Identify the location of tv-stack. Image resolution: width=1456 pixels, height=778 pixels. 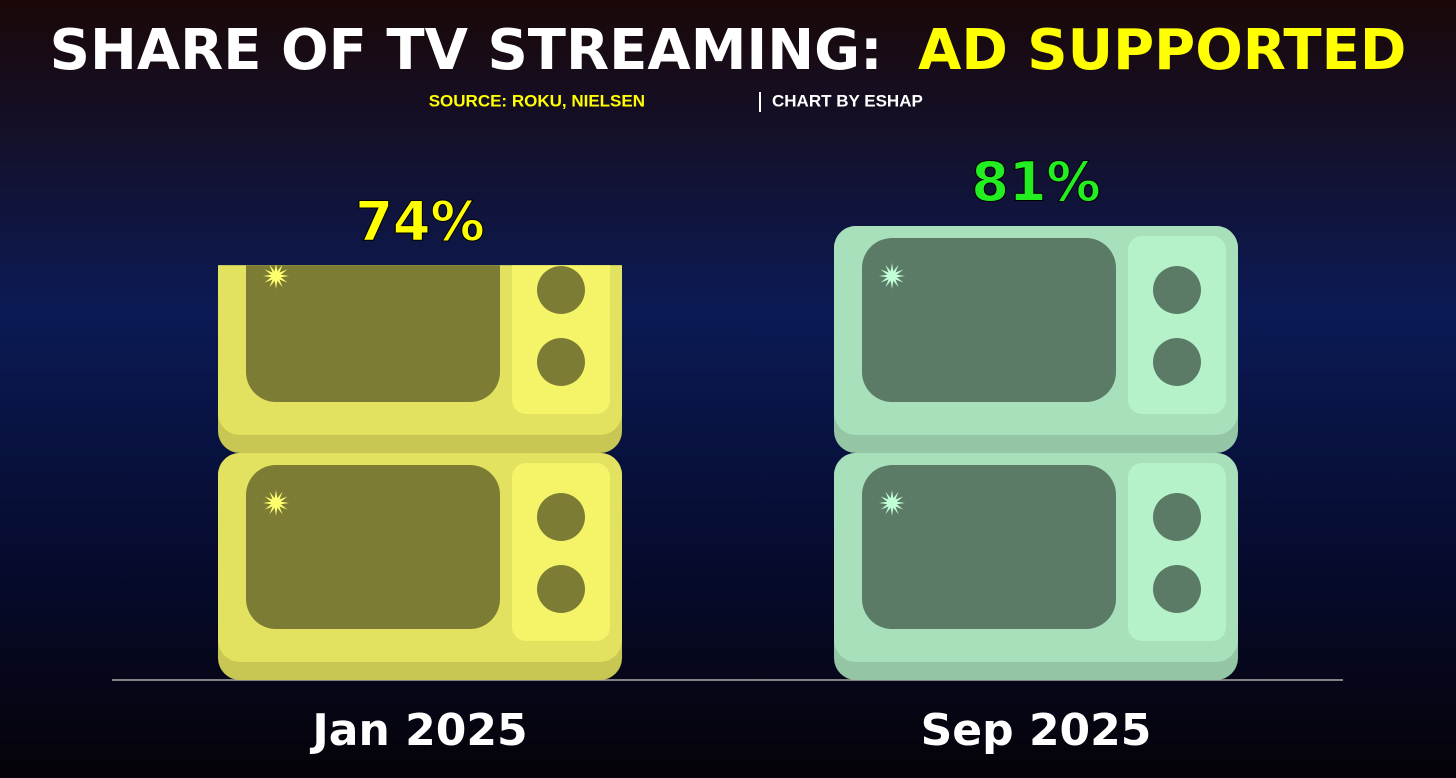
(420, 472).